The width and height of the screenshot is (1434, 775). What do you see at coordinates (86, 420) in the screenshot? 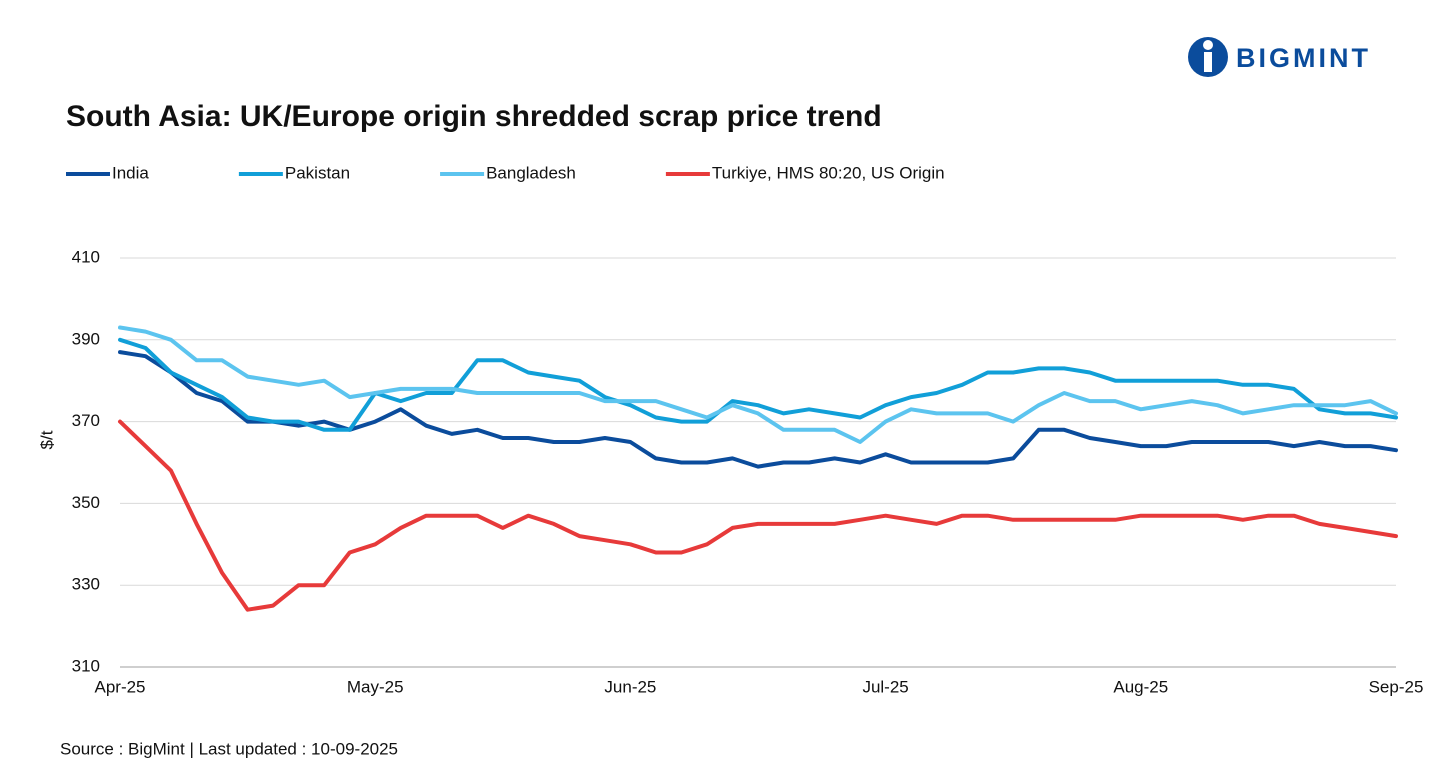
I see `y-tick-label: 370` at bounding box center [86, 420].